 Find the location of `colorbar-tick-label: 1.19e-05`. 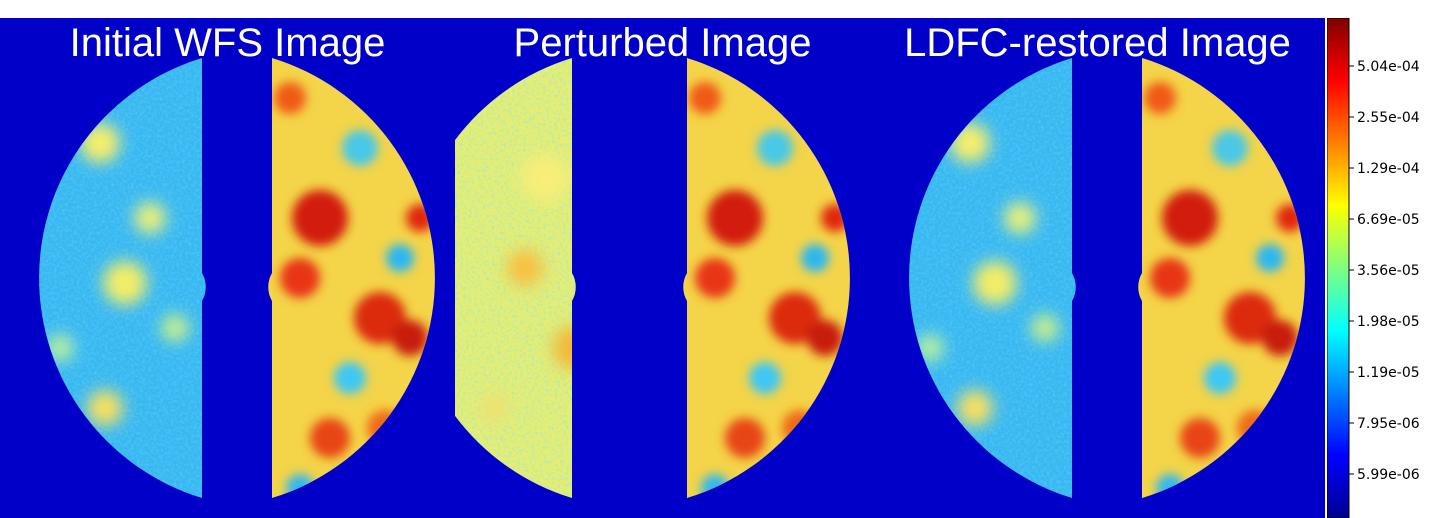

colorbar-tick-label: 1.19e-05 is located at coordinates (1388, 373).